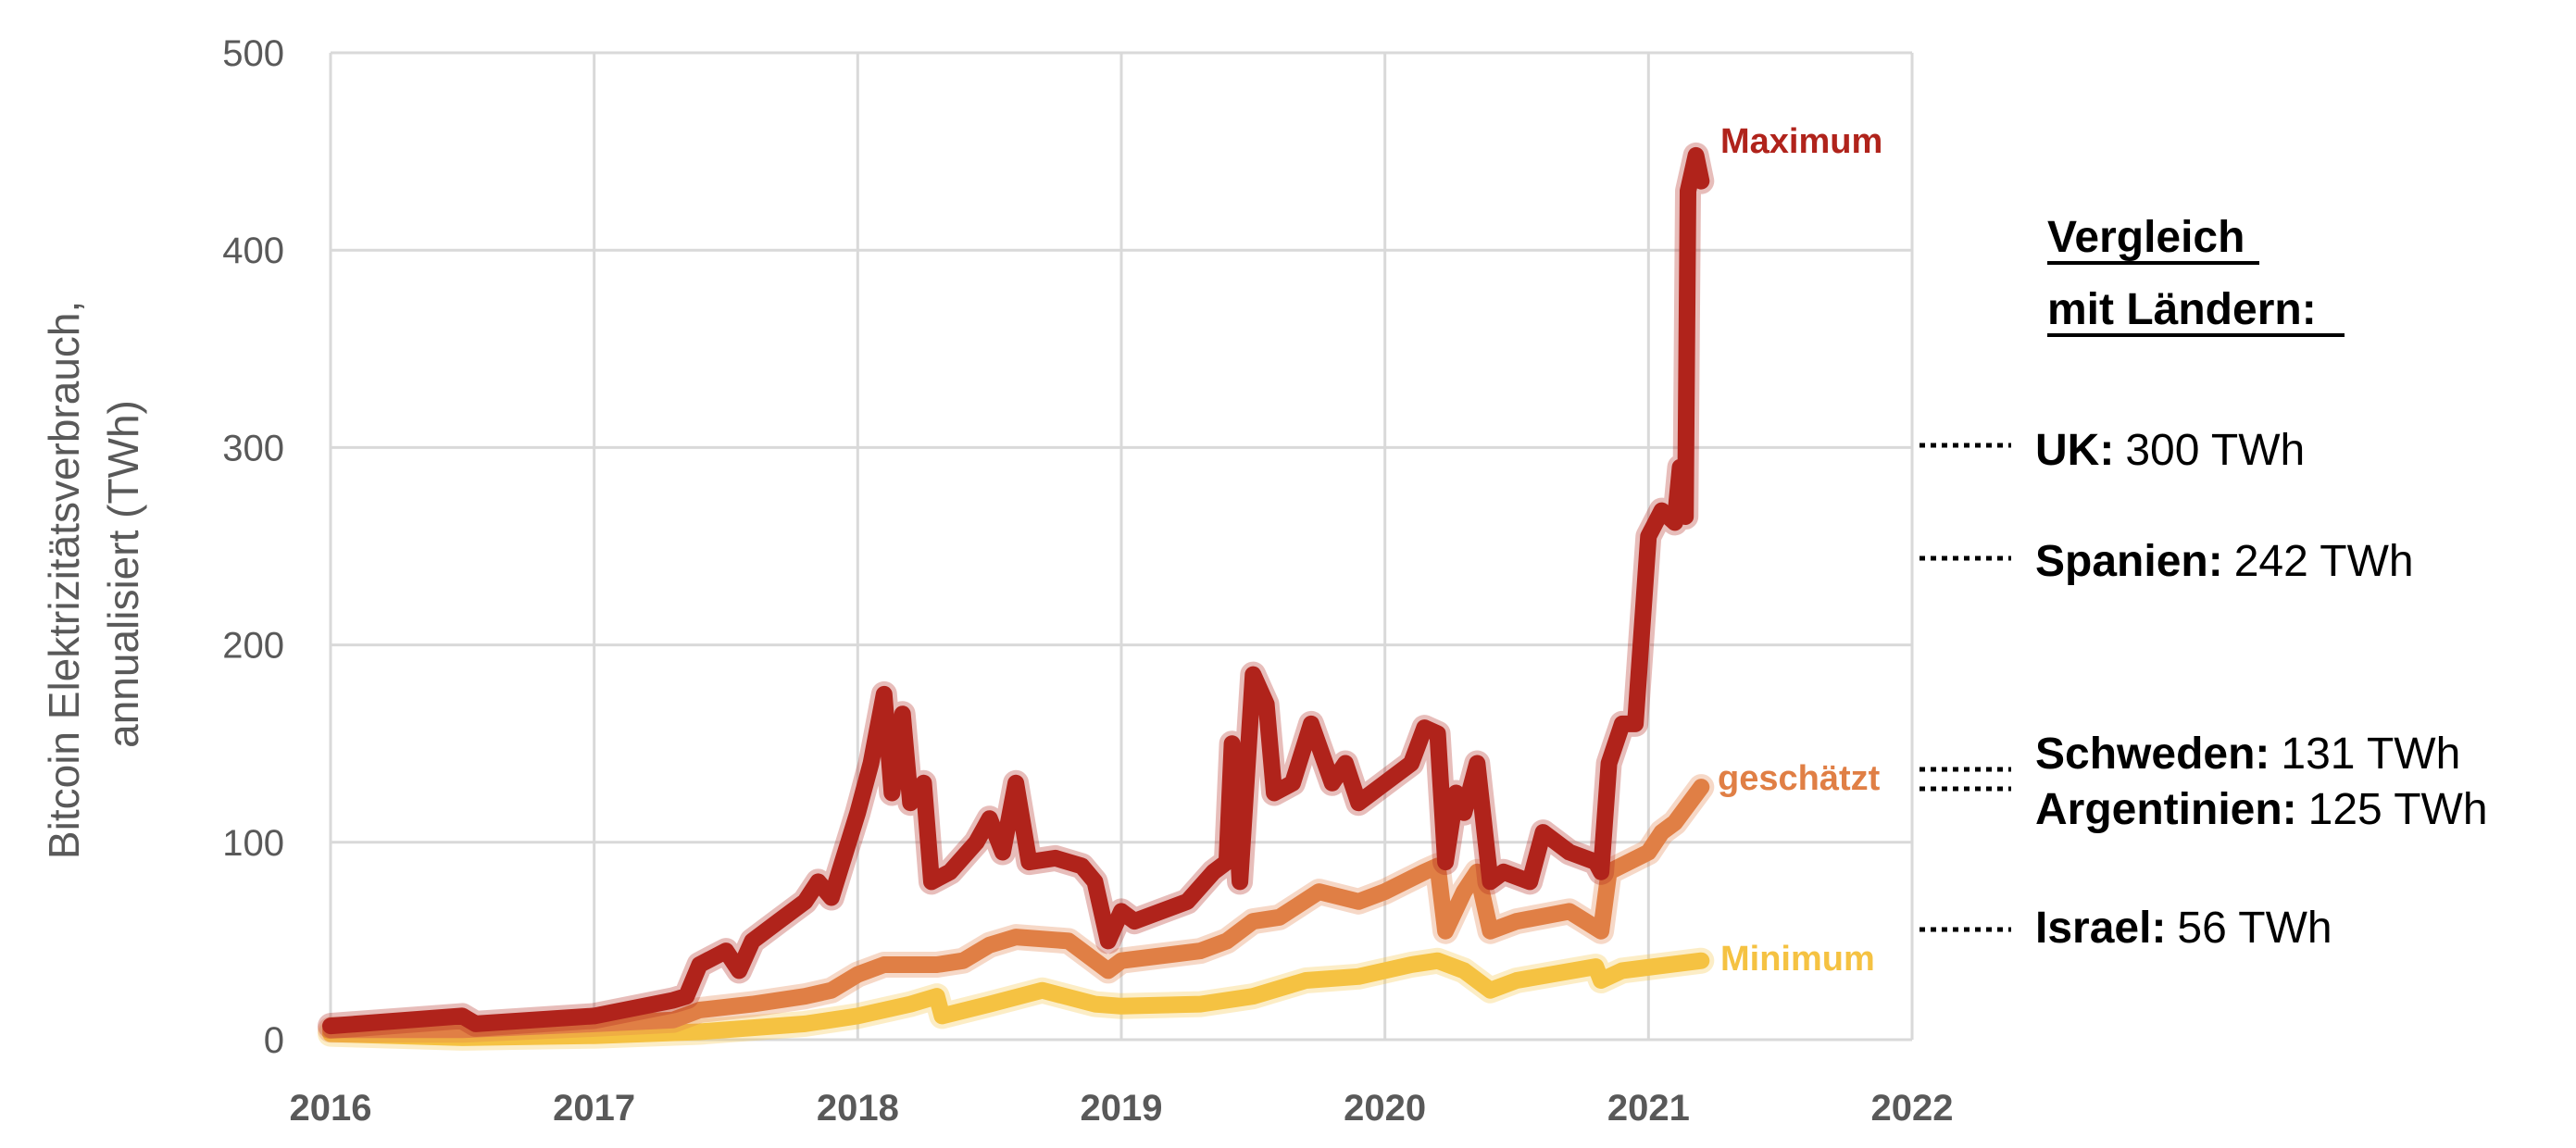 The width and height of the screenshot is (2576, 1148). I want to click on comparison-item: Spanien: 242 TWh, so click(2224, 561).